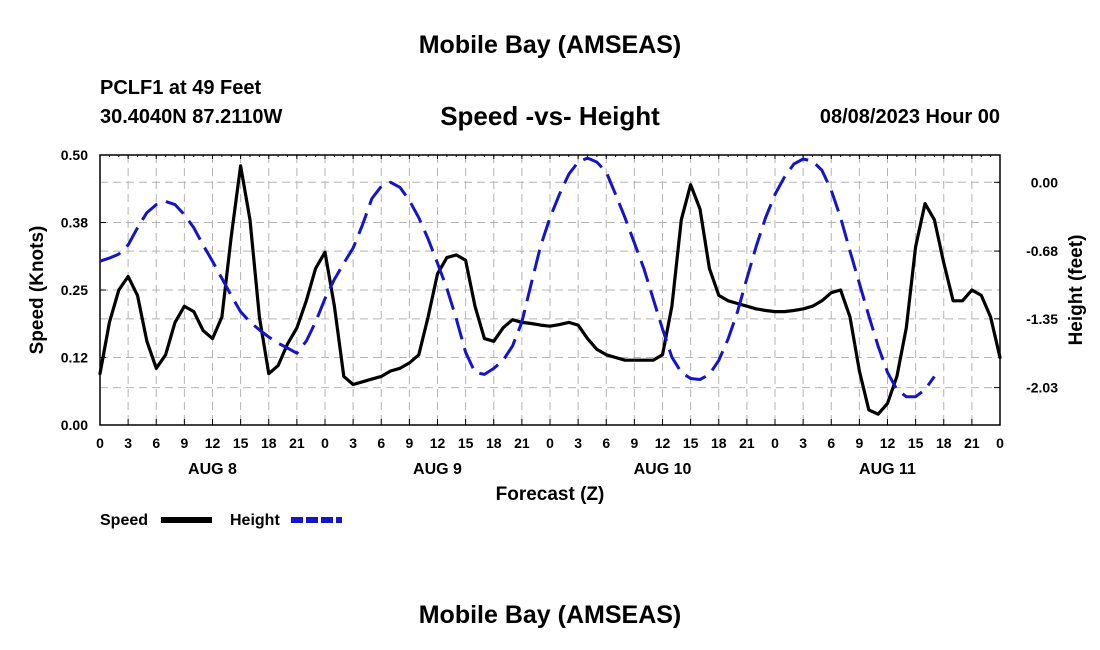 Image resolution: width=1100 pixels, height=650 pixels. I want to click on forecast-time: 08/08/2023 Hour 00, so click(909, 117).